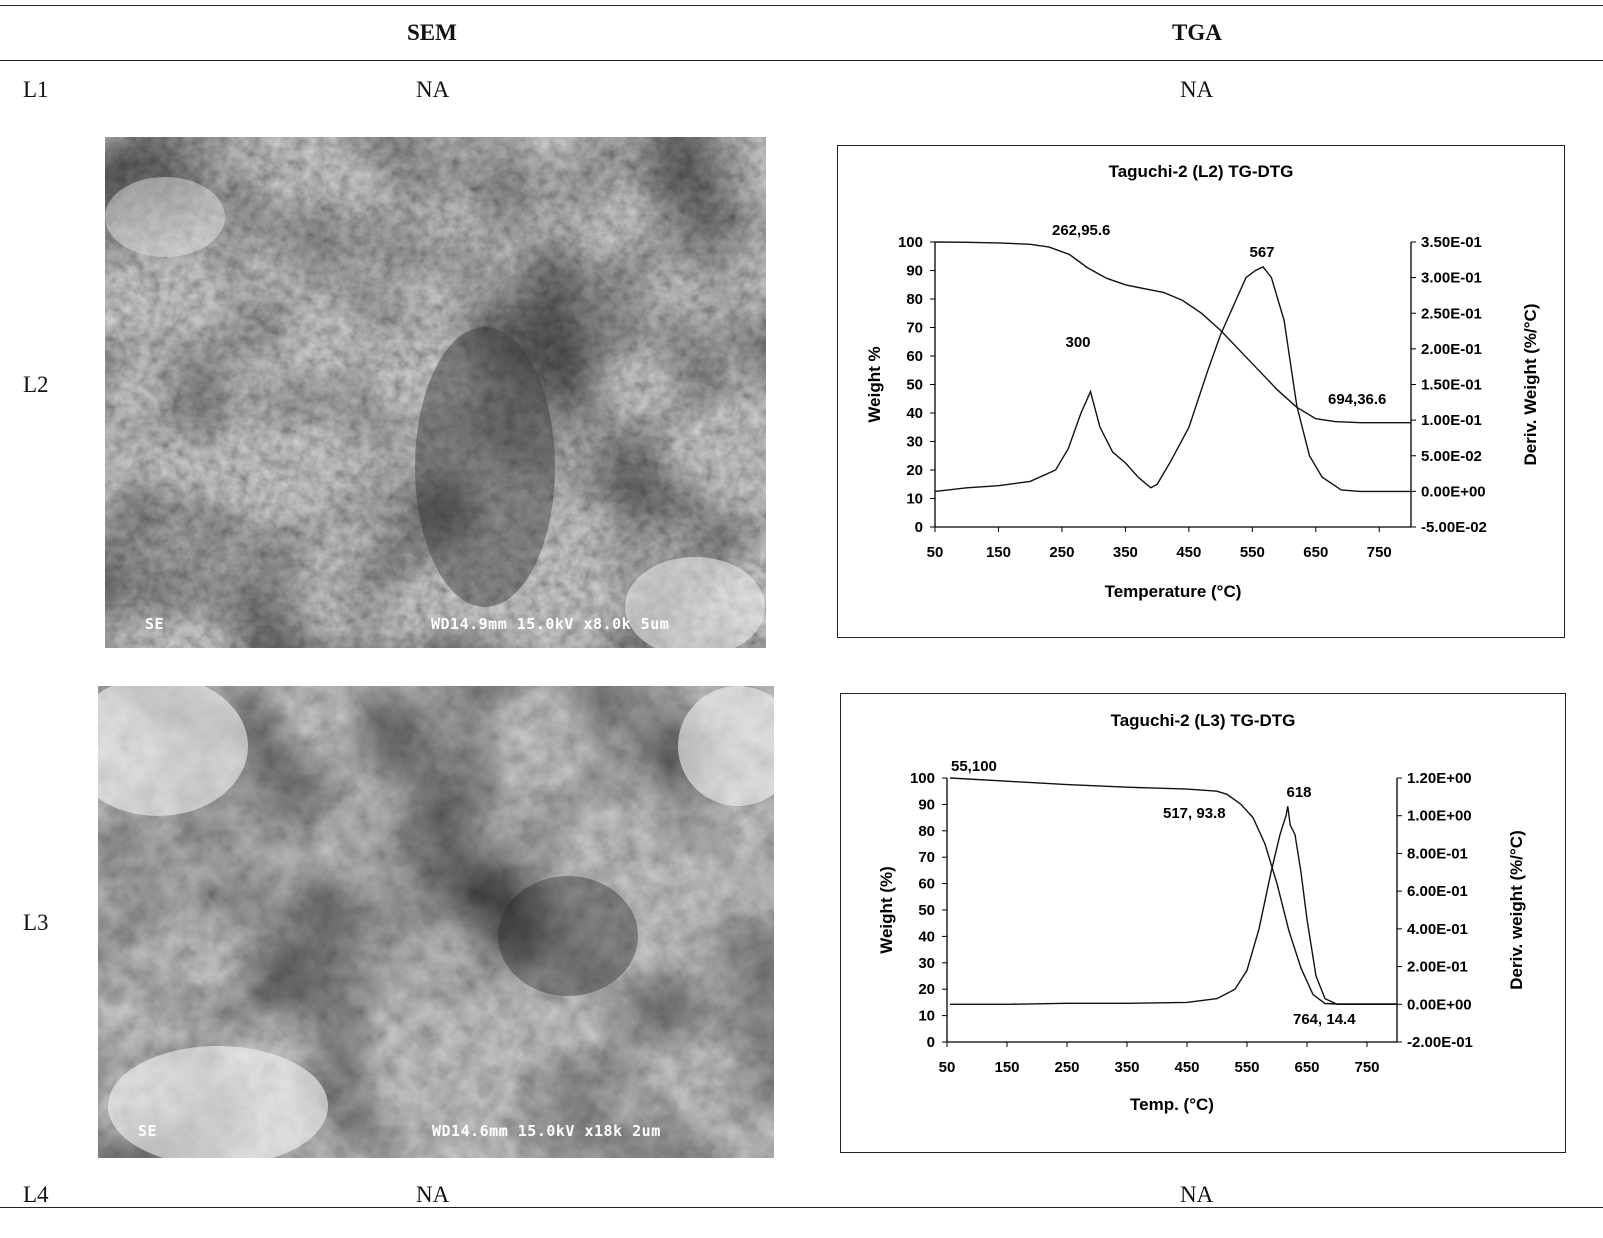  What do you see at coordinates (1516, 910) in the screenshot?
I see `y2-axis-label: Deriv. weight (%/°C)` at bounding box center [1516, 910].